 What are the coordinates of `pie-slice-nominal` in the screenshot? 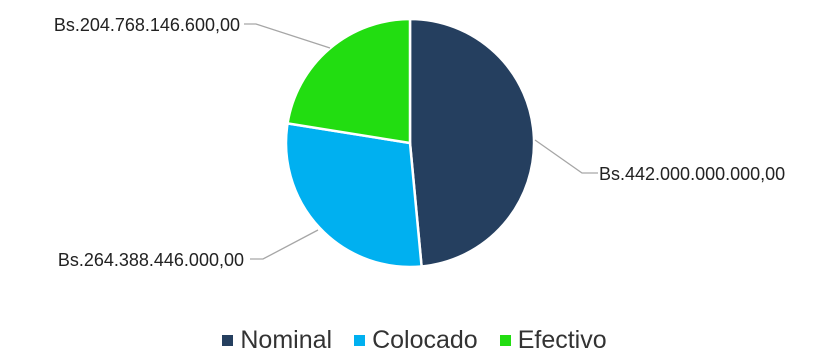 It's located at (472, 142).